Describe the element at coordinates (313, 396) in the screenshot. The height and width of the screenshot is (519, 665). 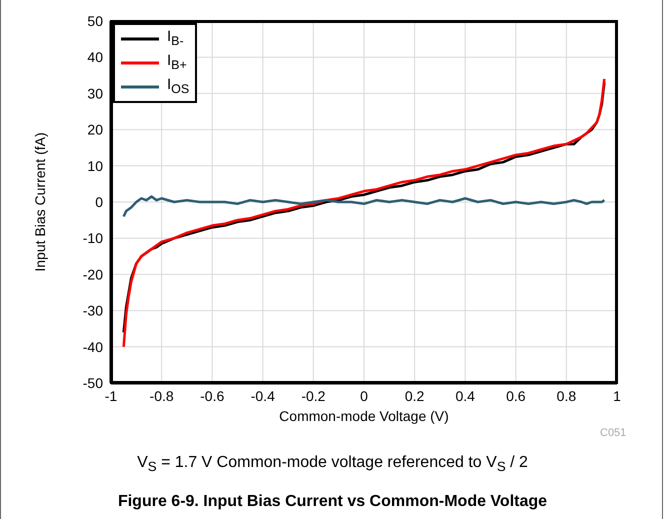
I see `x-tick-label: -0.2` at that location.